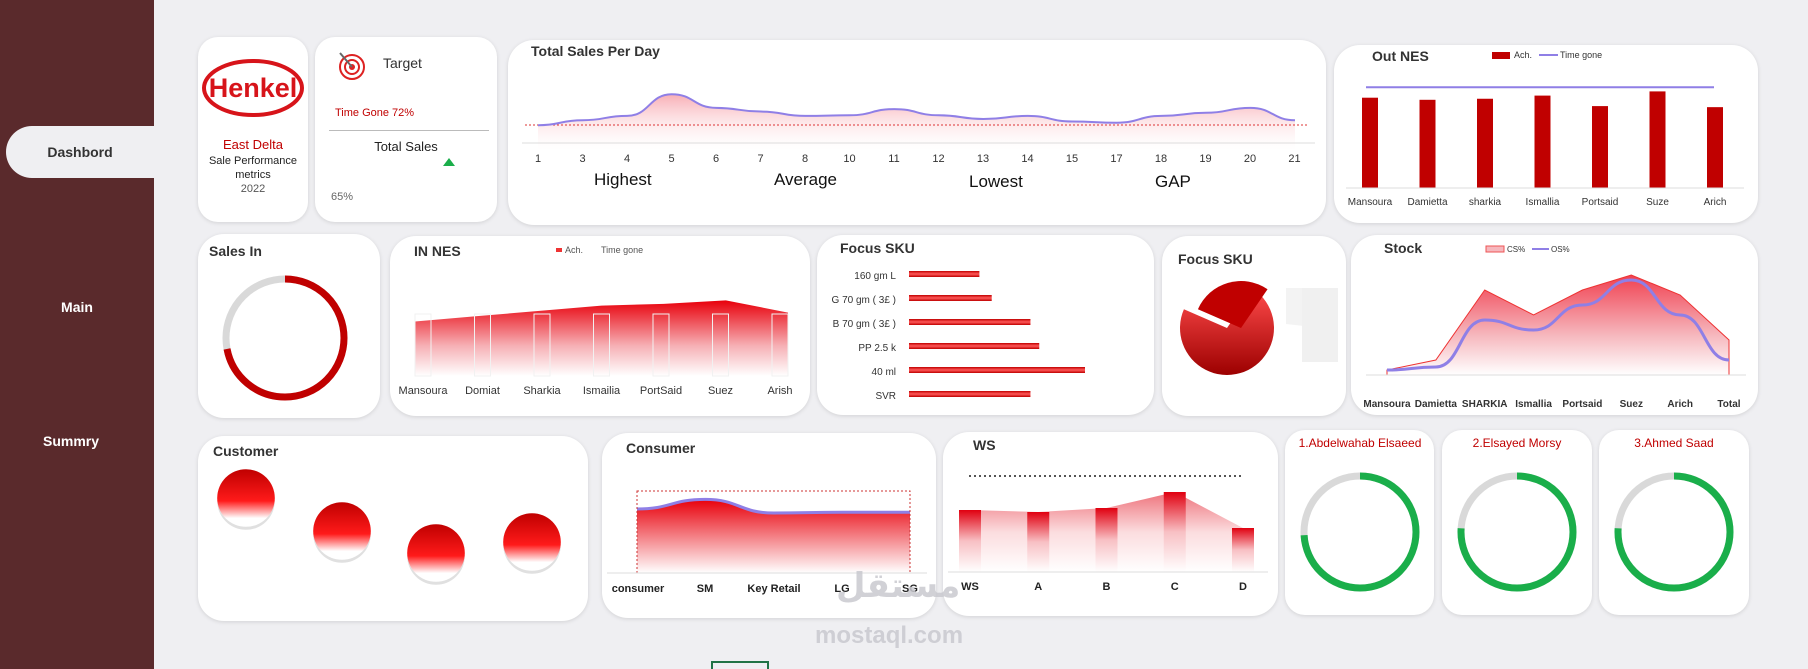 This screenshot has width=1808, height=669. I want to click on henkel-logo: Henkel, so click(253, 88).